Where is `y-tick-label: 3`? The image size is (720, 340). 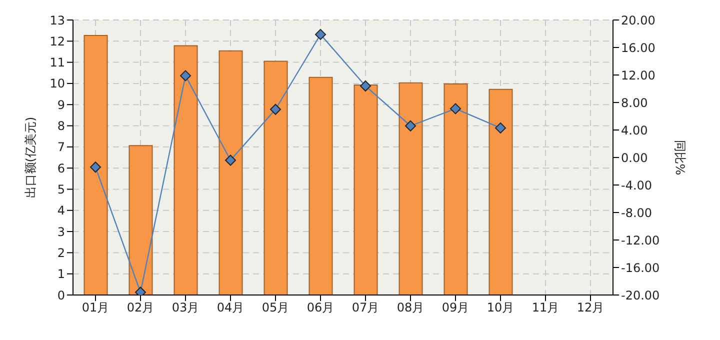
y-tick-label: 3 is located at coordinates (61, 231).